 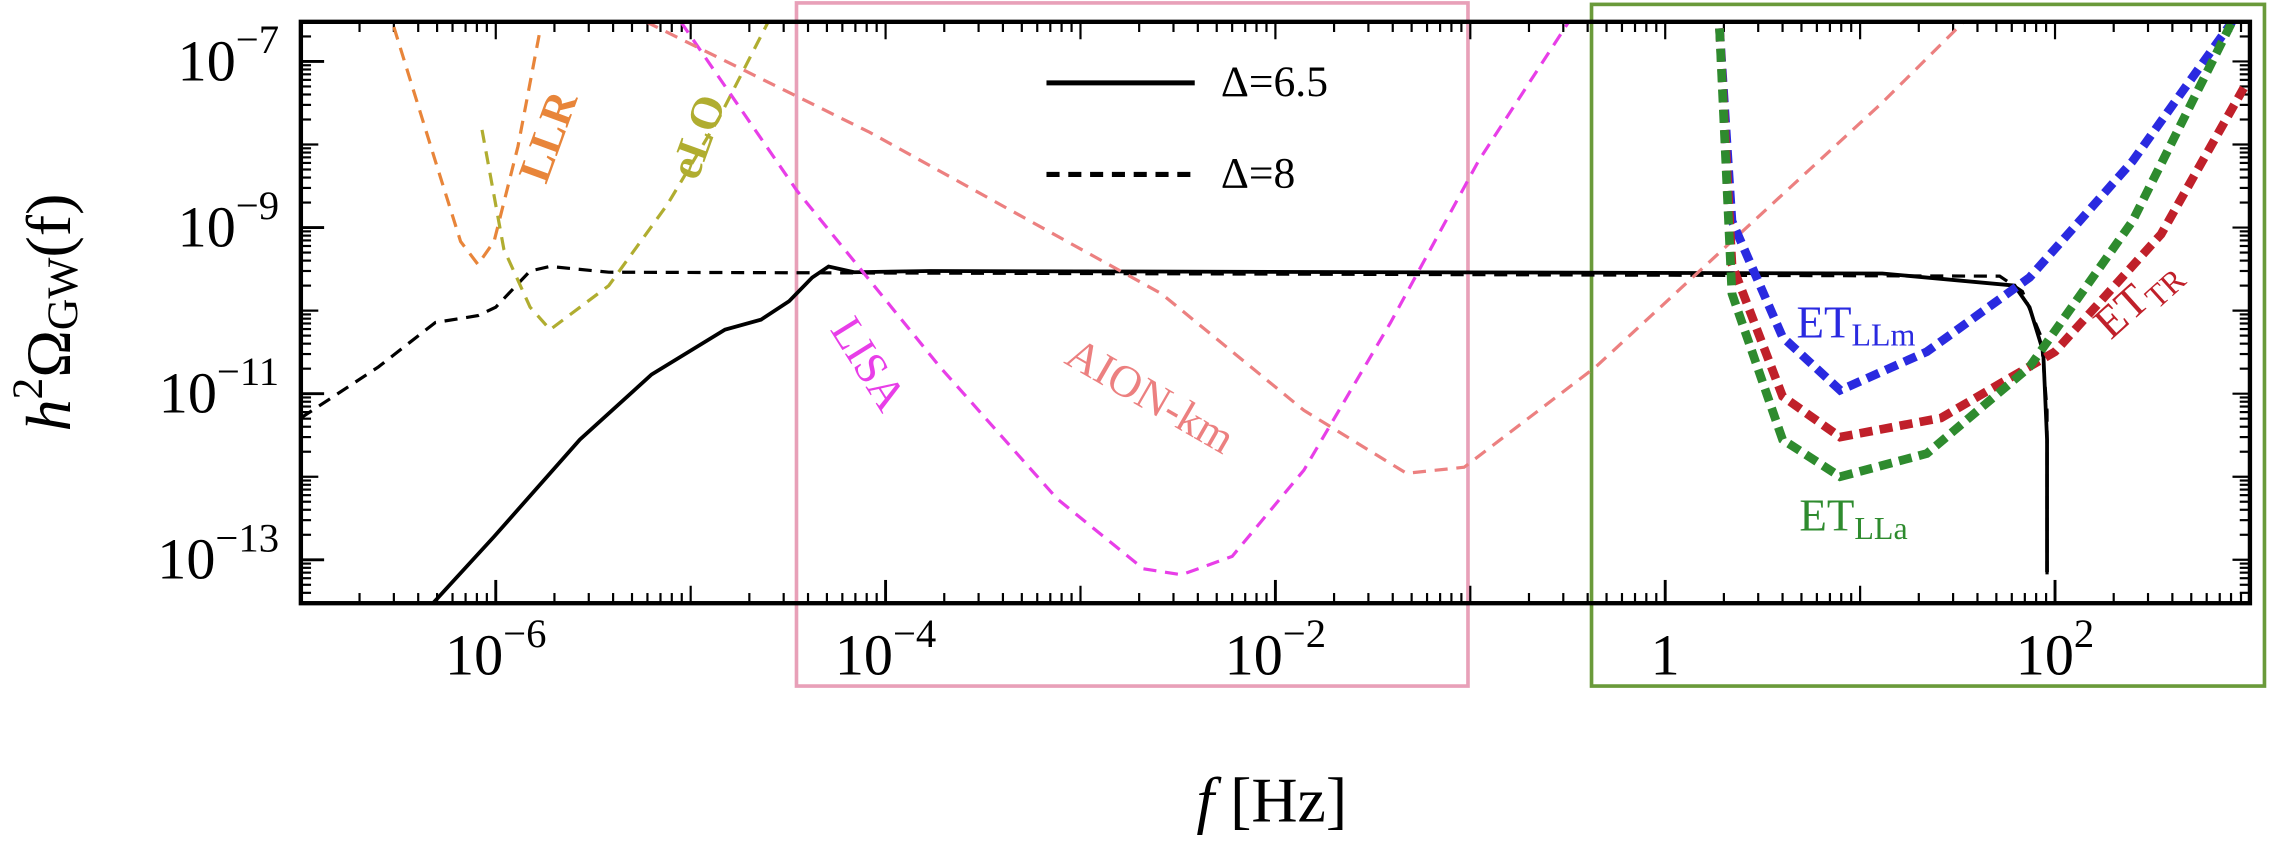 What do you see at coordinates (45, 313) in the screenshot?
I see `y-axis-label: h2ΩGW(f)` at bounding box center [45, 313].